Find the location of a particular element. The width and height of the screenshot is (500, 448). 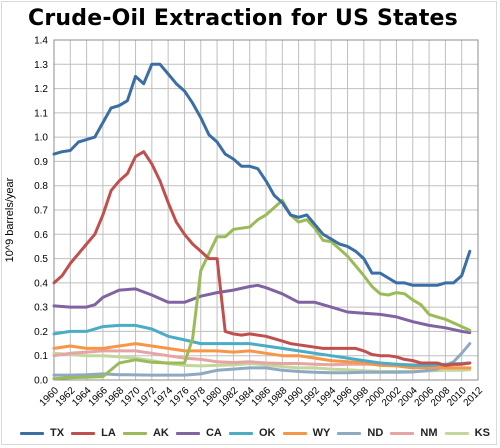

legend-label: NM is located at coordinates (429, 433).